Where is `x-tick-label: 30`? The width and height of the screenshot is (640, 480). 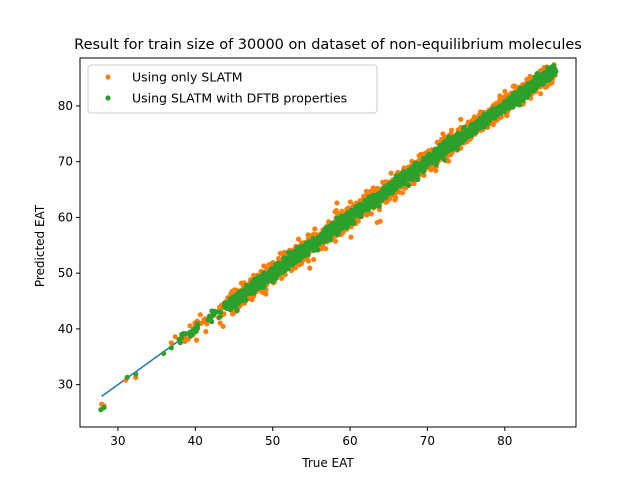
x-tick-label: 30 is located at coordinates (117, 441).